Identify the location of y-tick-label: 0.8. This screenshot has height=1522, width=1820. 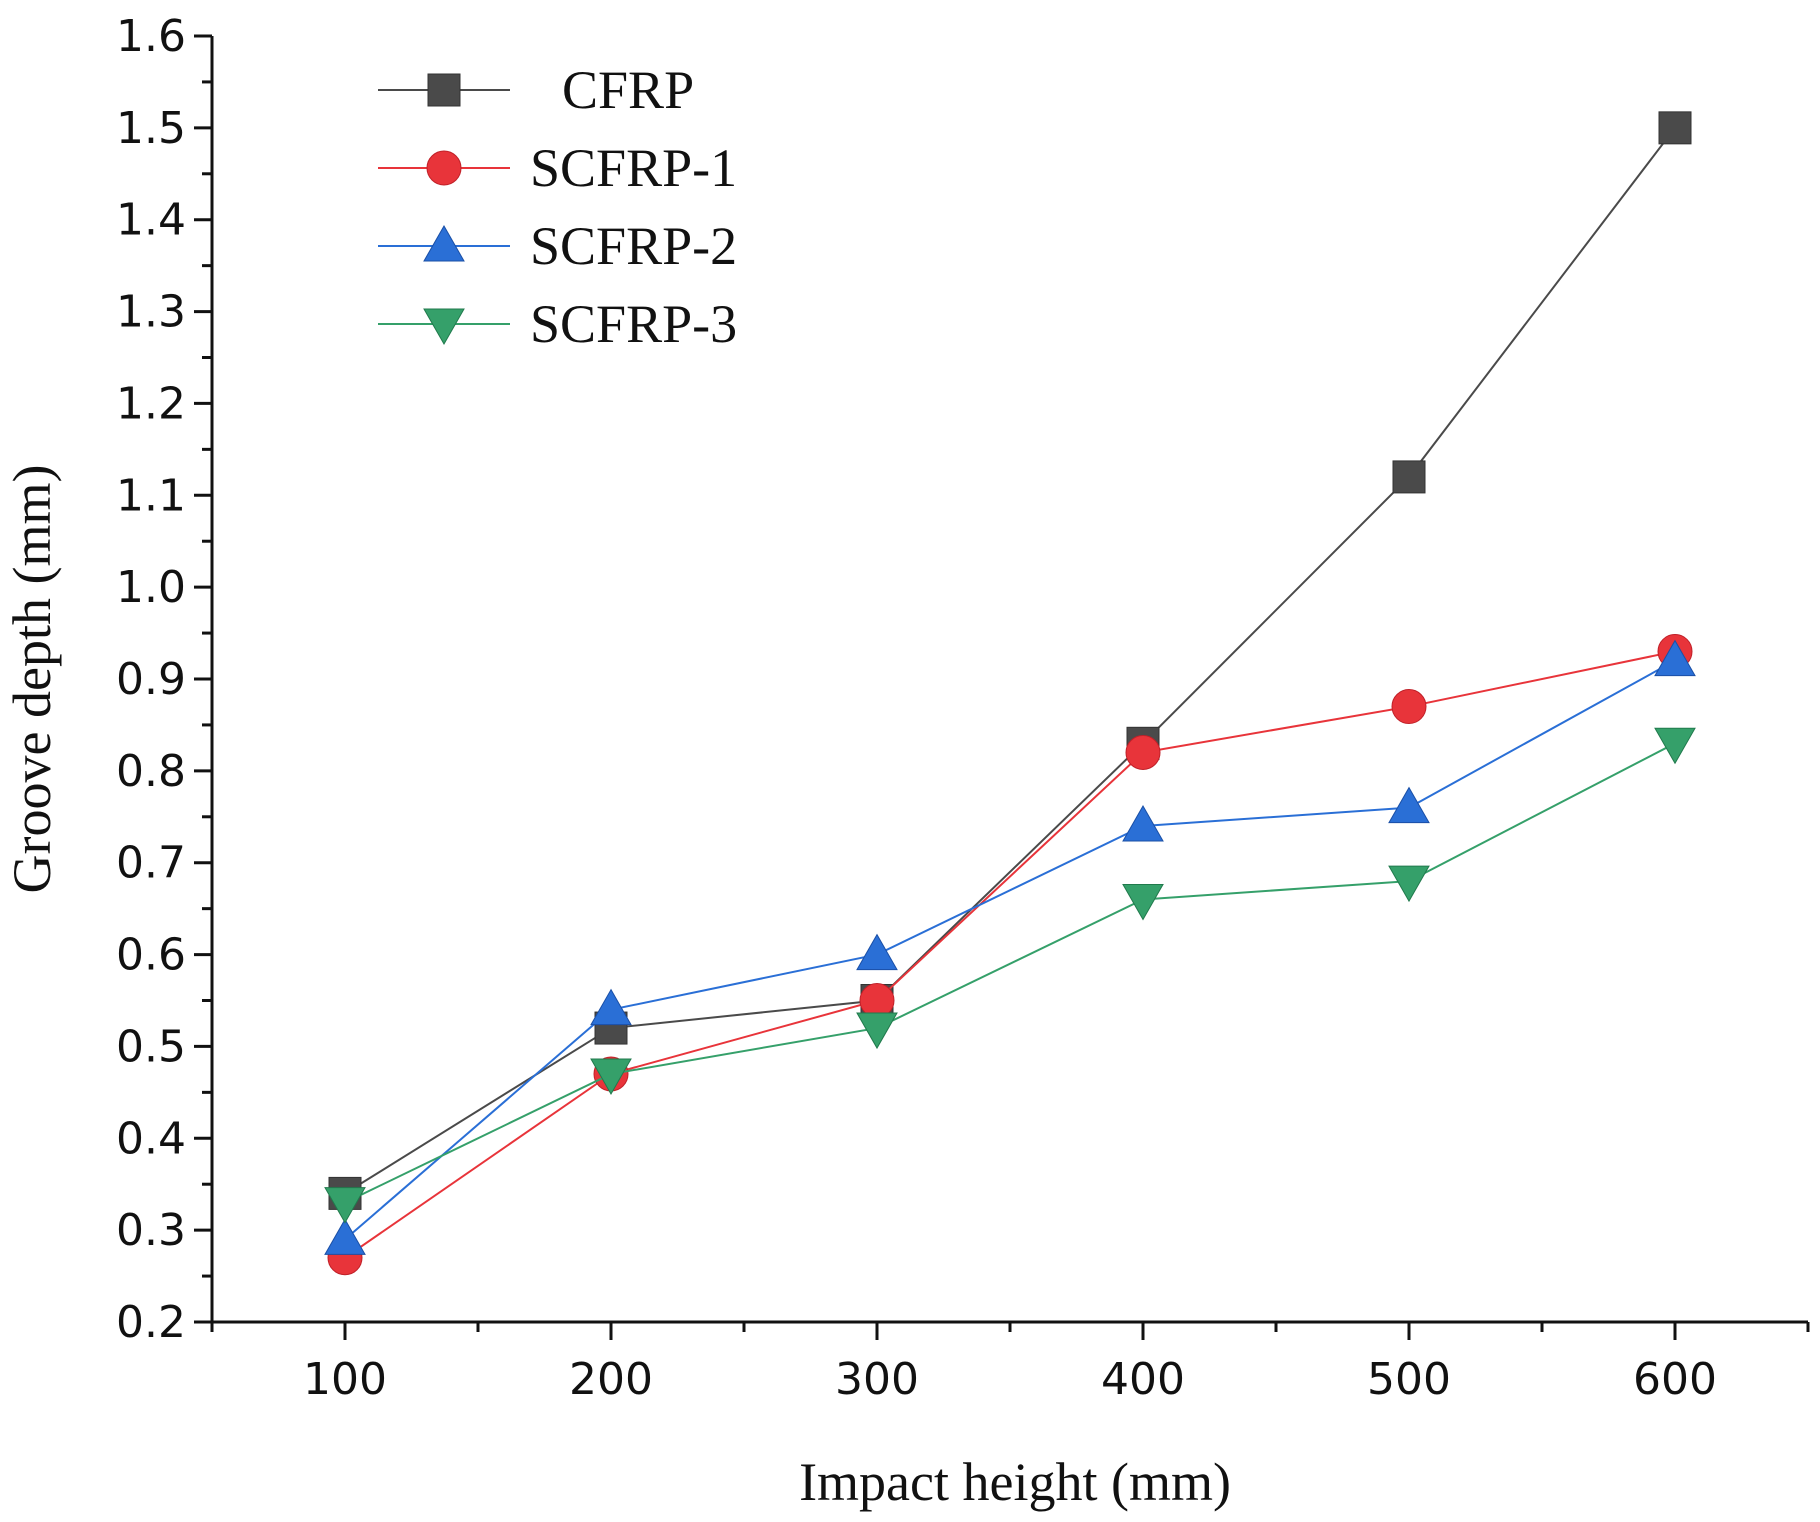
(151, 771).